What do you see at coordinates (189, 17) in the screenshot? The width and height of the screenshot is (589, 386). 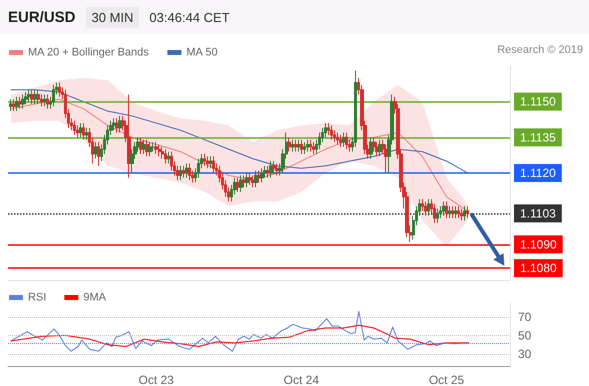 I see `text: 03:46:44 CET` at bounding box center [189, 17].